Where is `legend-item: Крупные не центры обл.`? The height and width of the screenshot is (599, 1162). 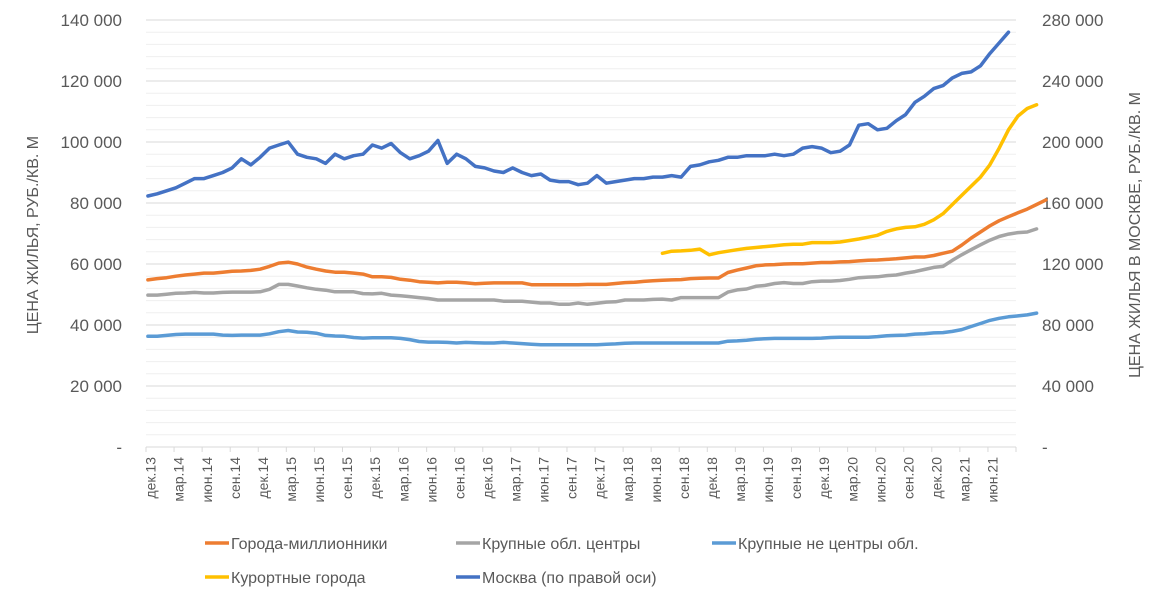 legend-item: Крупные не центры обл. is located at coordinates (815, 544).